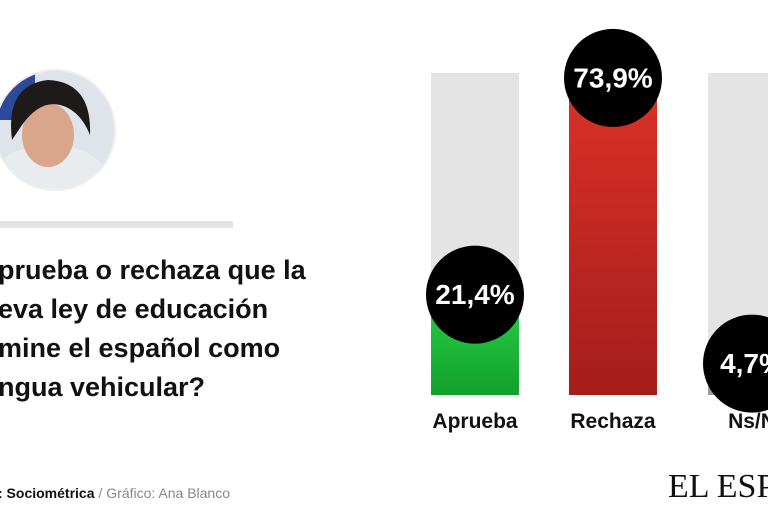  Describe the element at coordinates (748, 421) in the screenshot. I see `category-label: Ns/N` at that location.